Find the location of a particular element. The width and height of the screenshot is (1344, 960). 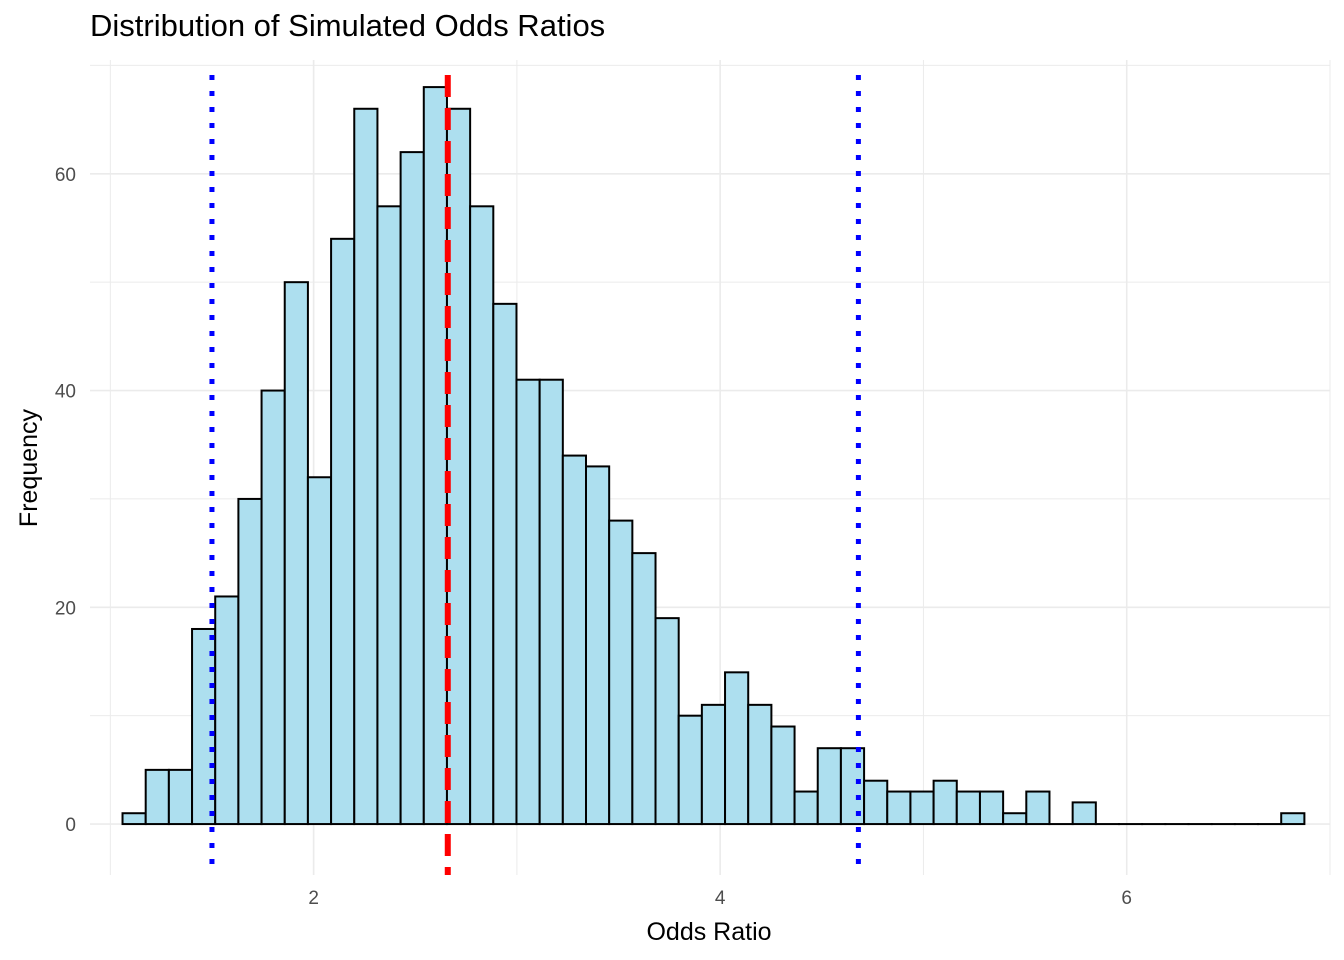

y-tick-label: 60 is located at coordinates (65, 175).